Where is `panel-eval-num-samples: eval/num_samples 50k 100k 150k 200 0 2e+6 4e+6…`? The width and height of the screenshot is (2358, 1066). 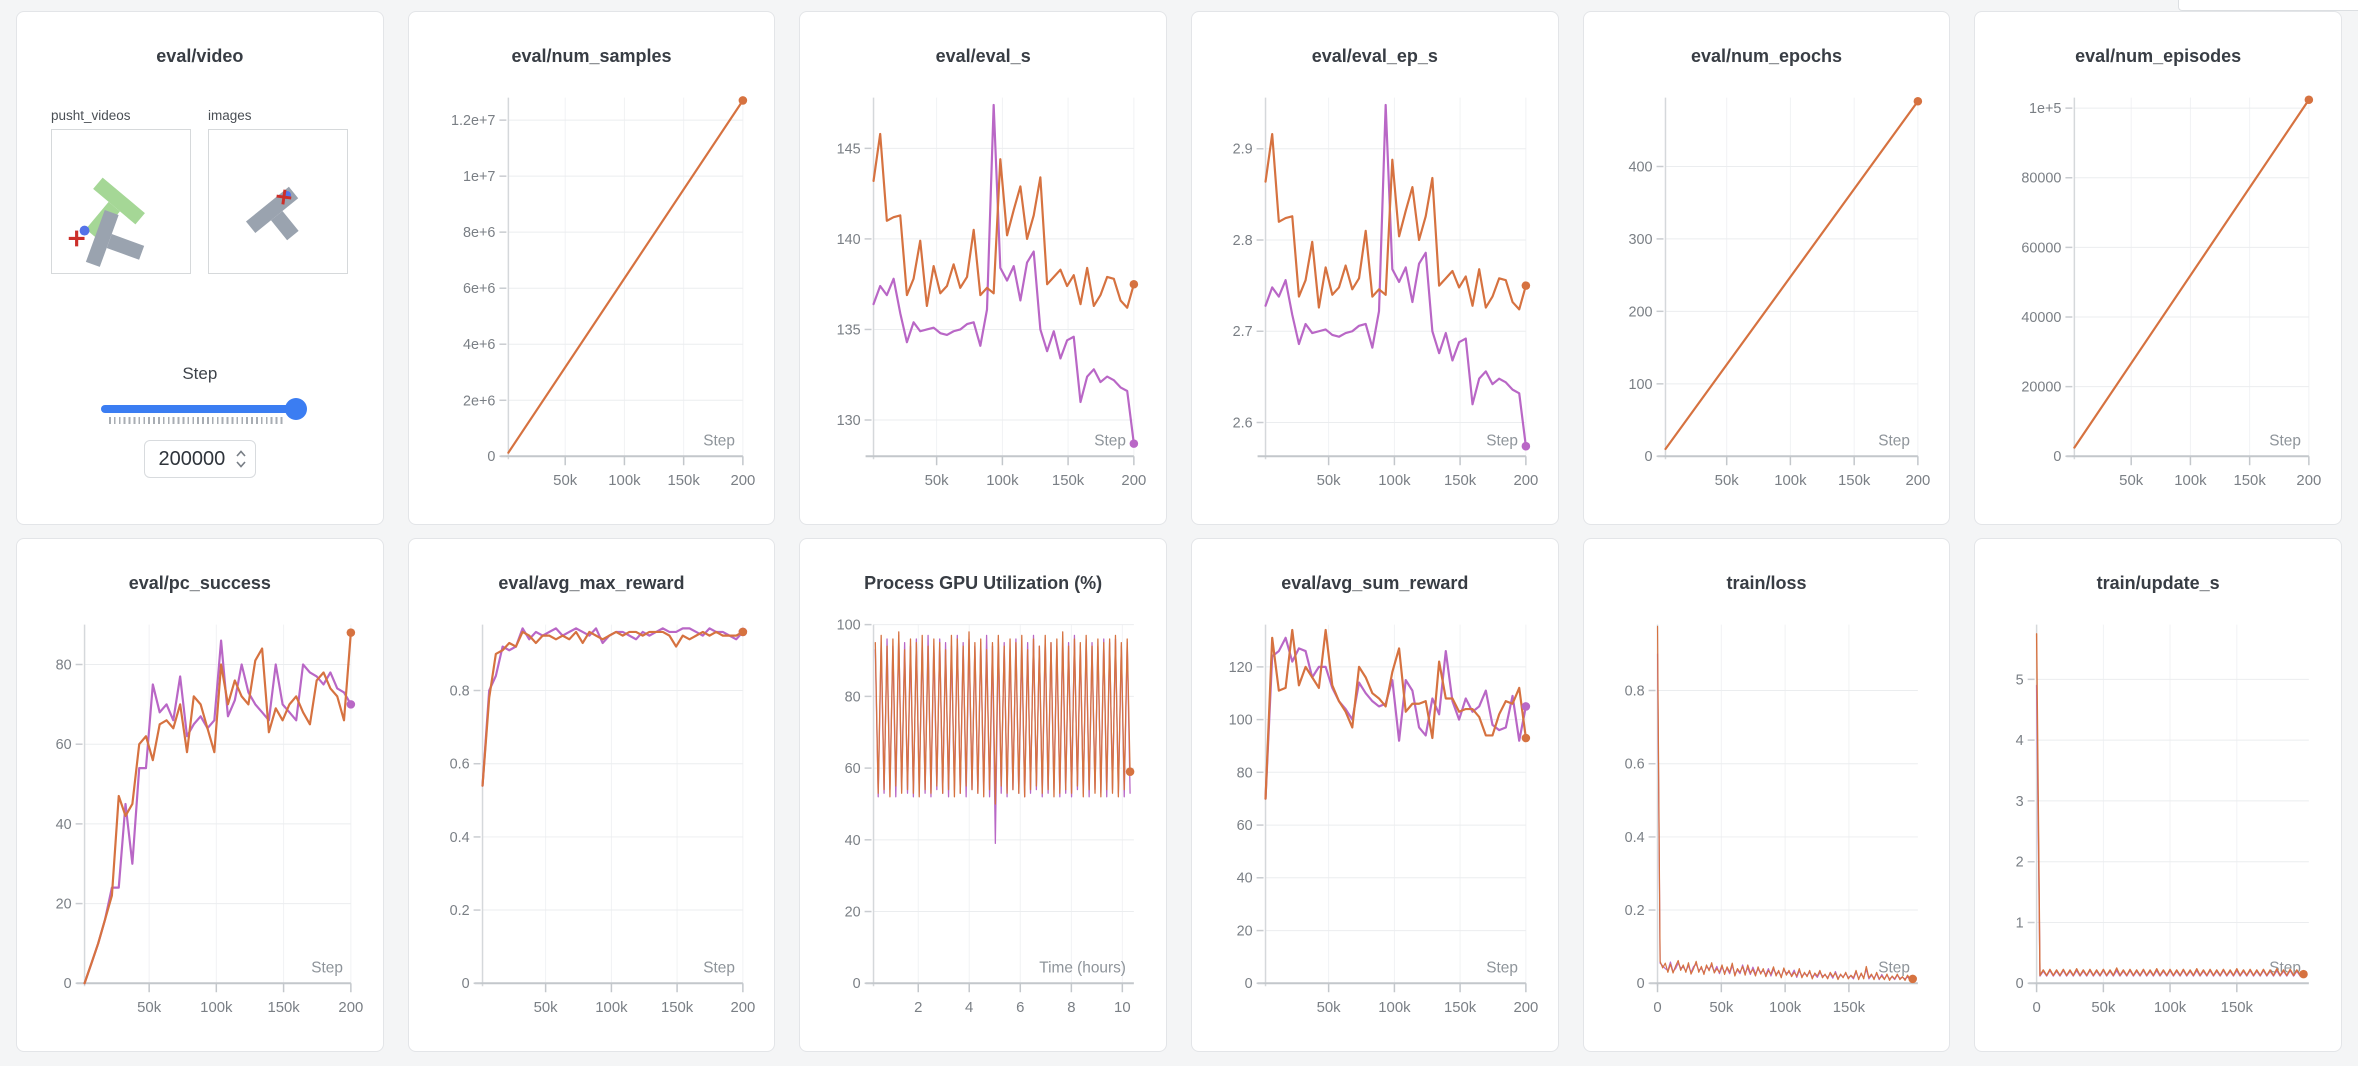 panel-eval-num-samples: eval/num_samples 50k 100k 150k 200 0 2e+6 4e+6… is located at coordinates (591, 268).